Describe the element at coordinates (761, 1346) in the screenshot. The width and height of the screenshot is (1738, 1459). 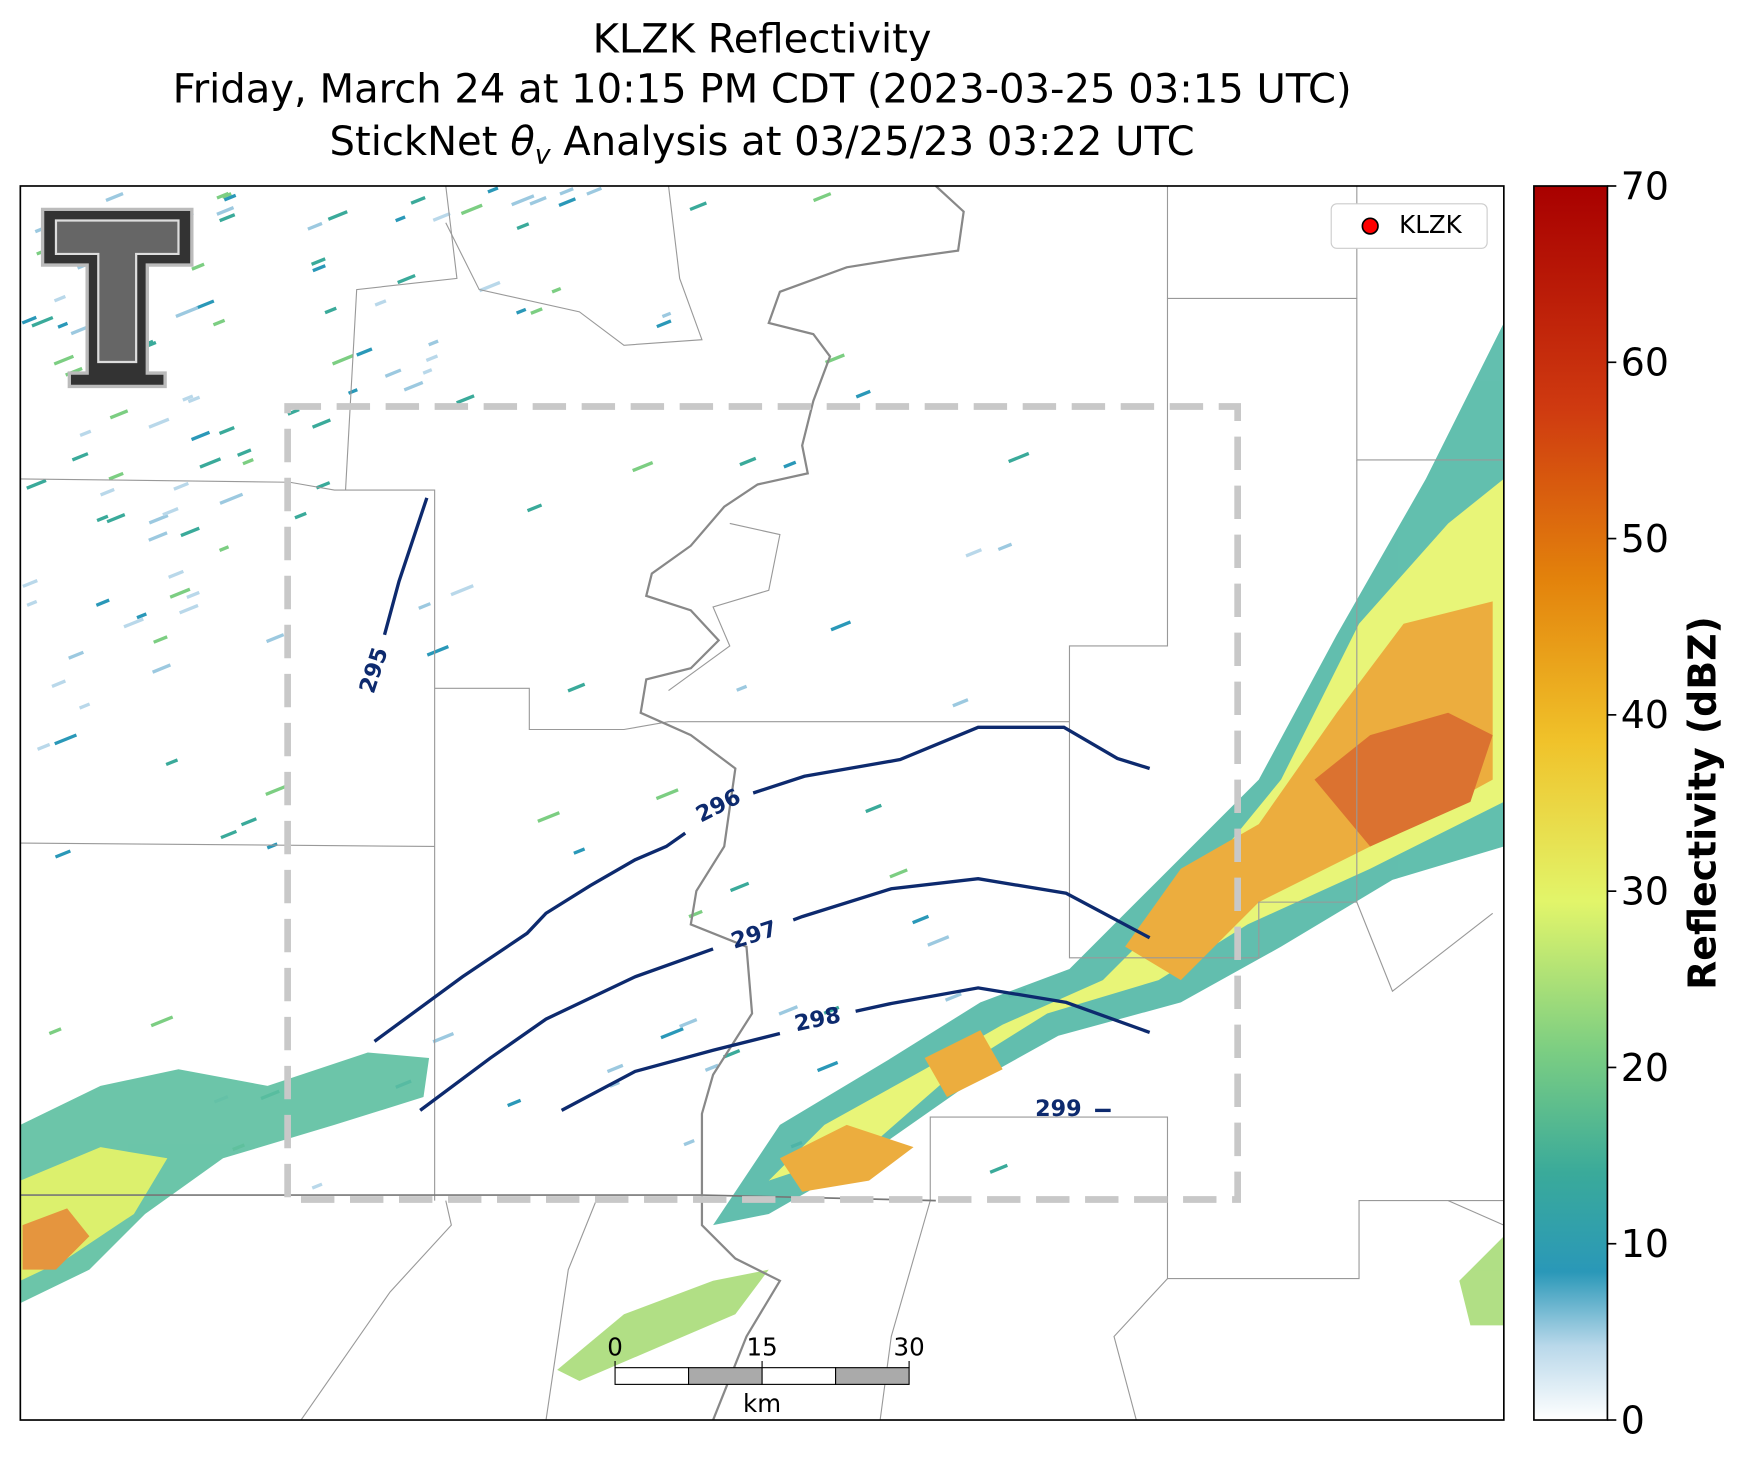
I see `scale-tick-label: 15` at that location.